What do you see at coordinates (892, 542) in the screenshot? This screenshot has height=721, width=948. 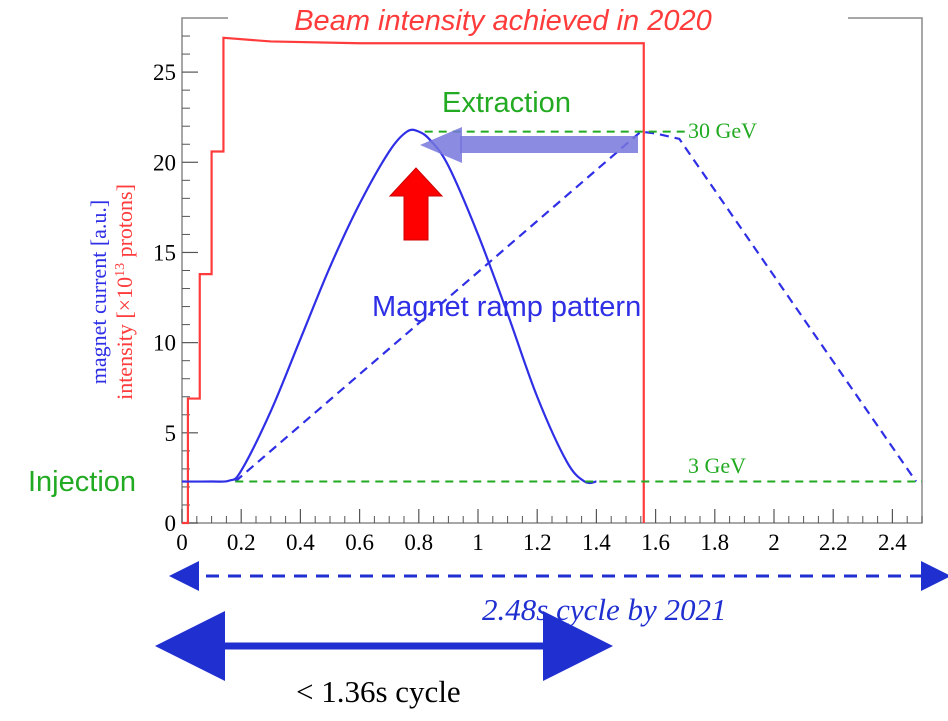 I see `x-tick-label: 2.4` at bounding box center [892, 542].